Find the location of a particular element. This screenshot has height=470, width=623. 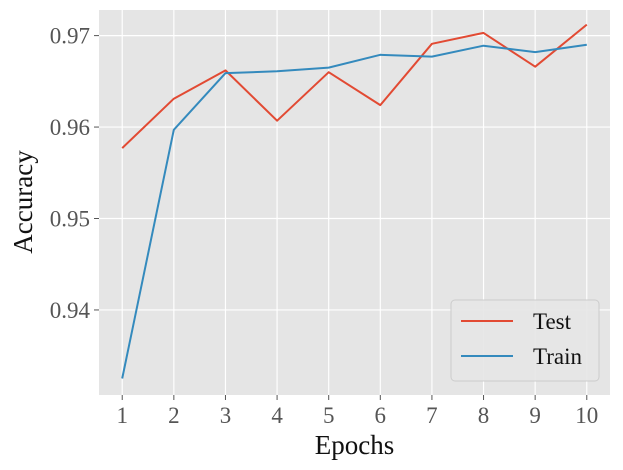

x-tick-label: 6 is located at coordinates (381, 415).